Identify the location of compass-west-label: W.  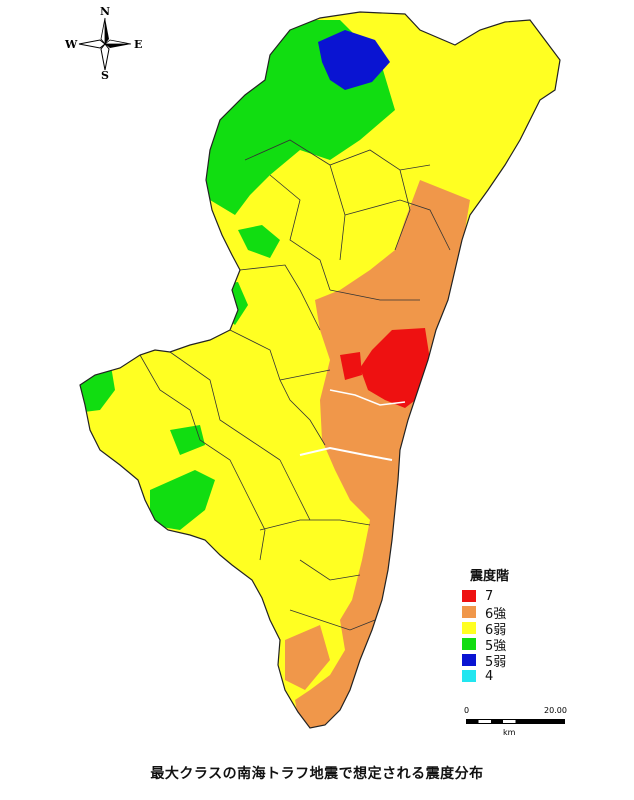
(71, 44).